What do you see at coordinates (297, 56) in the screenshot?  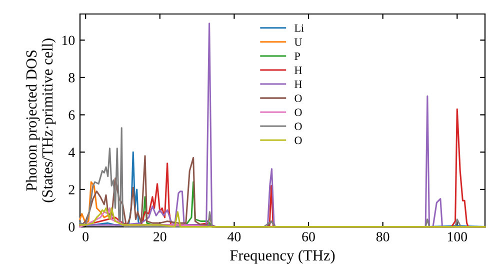 I see `legend-label: P` at bounding box center [297, 56].